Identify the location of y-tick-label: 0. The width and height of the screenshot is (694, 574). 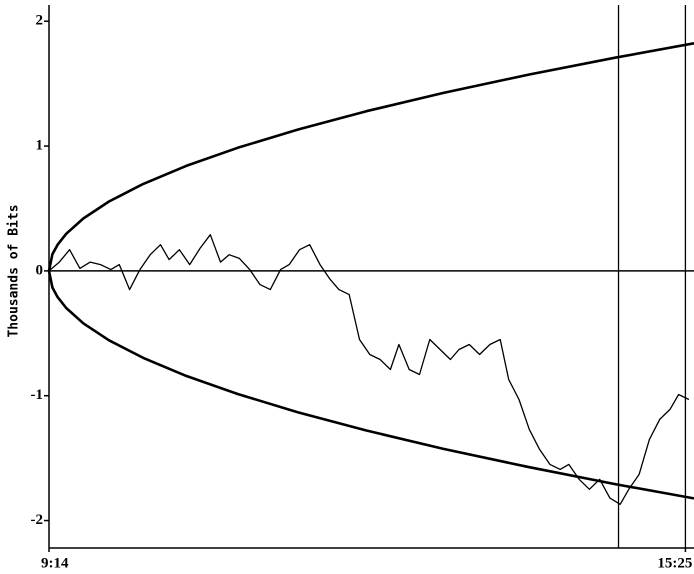
(40, 270).